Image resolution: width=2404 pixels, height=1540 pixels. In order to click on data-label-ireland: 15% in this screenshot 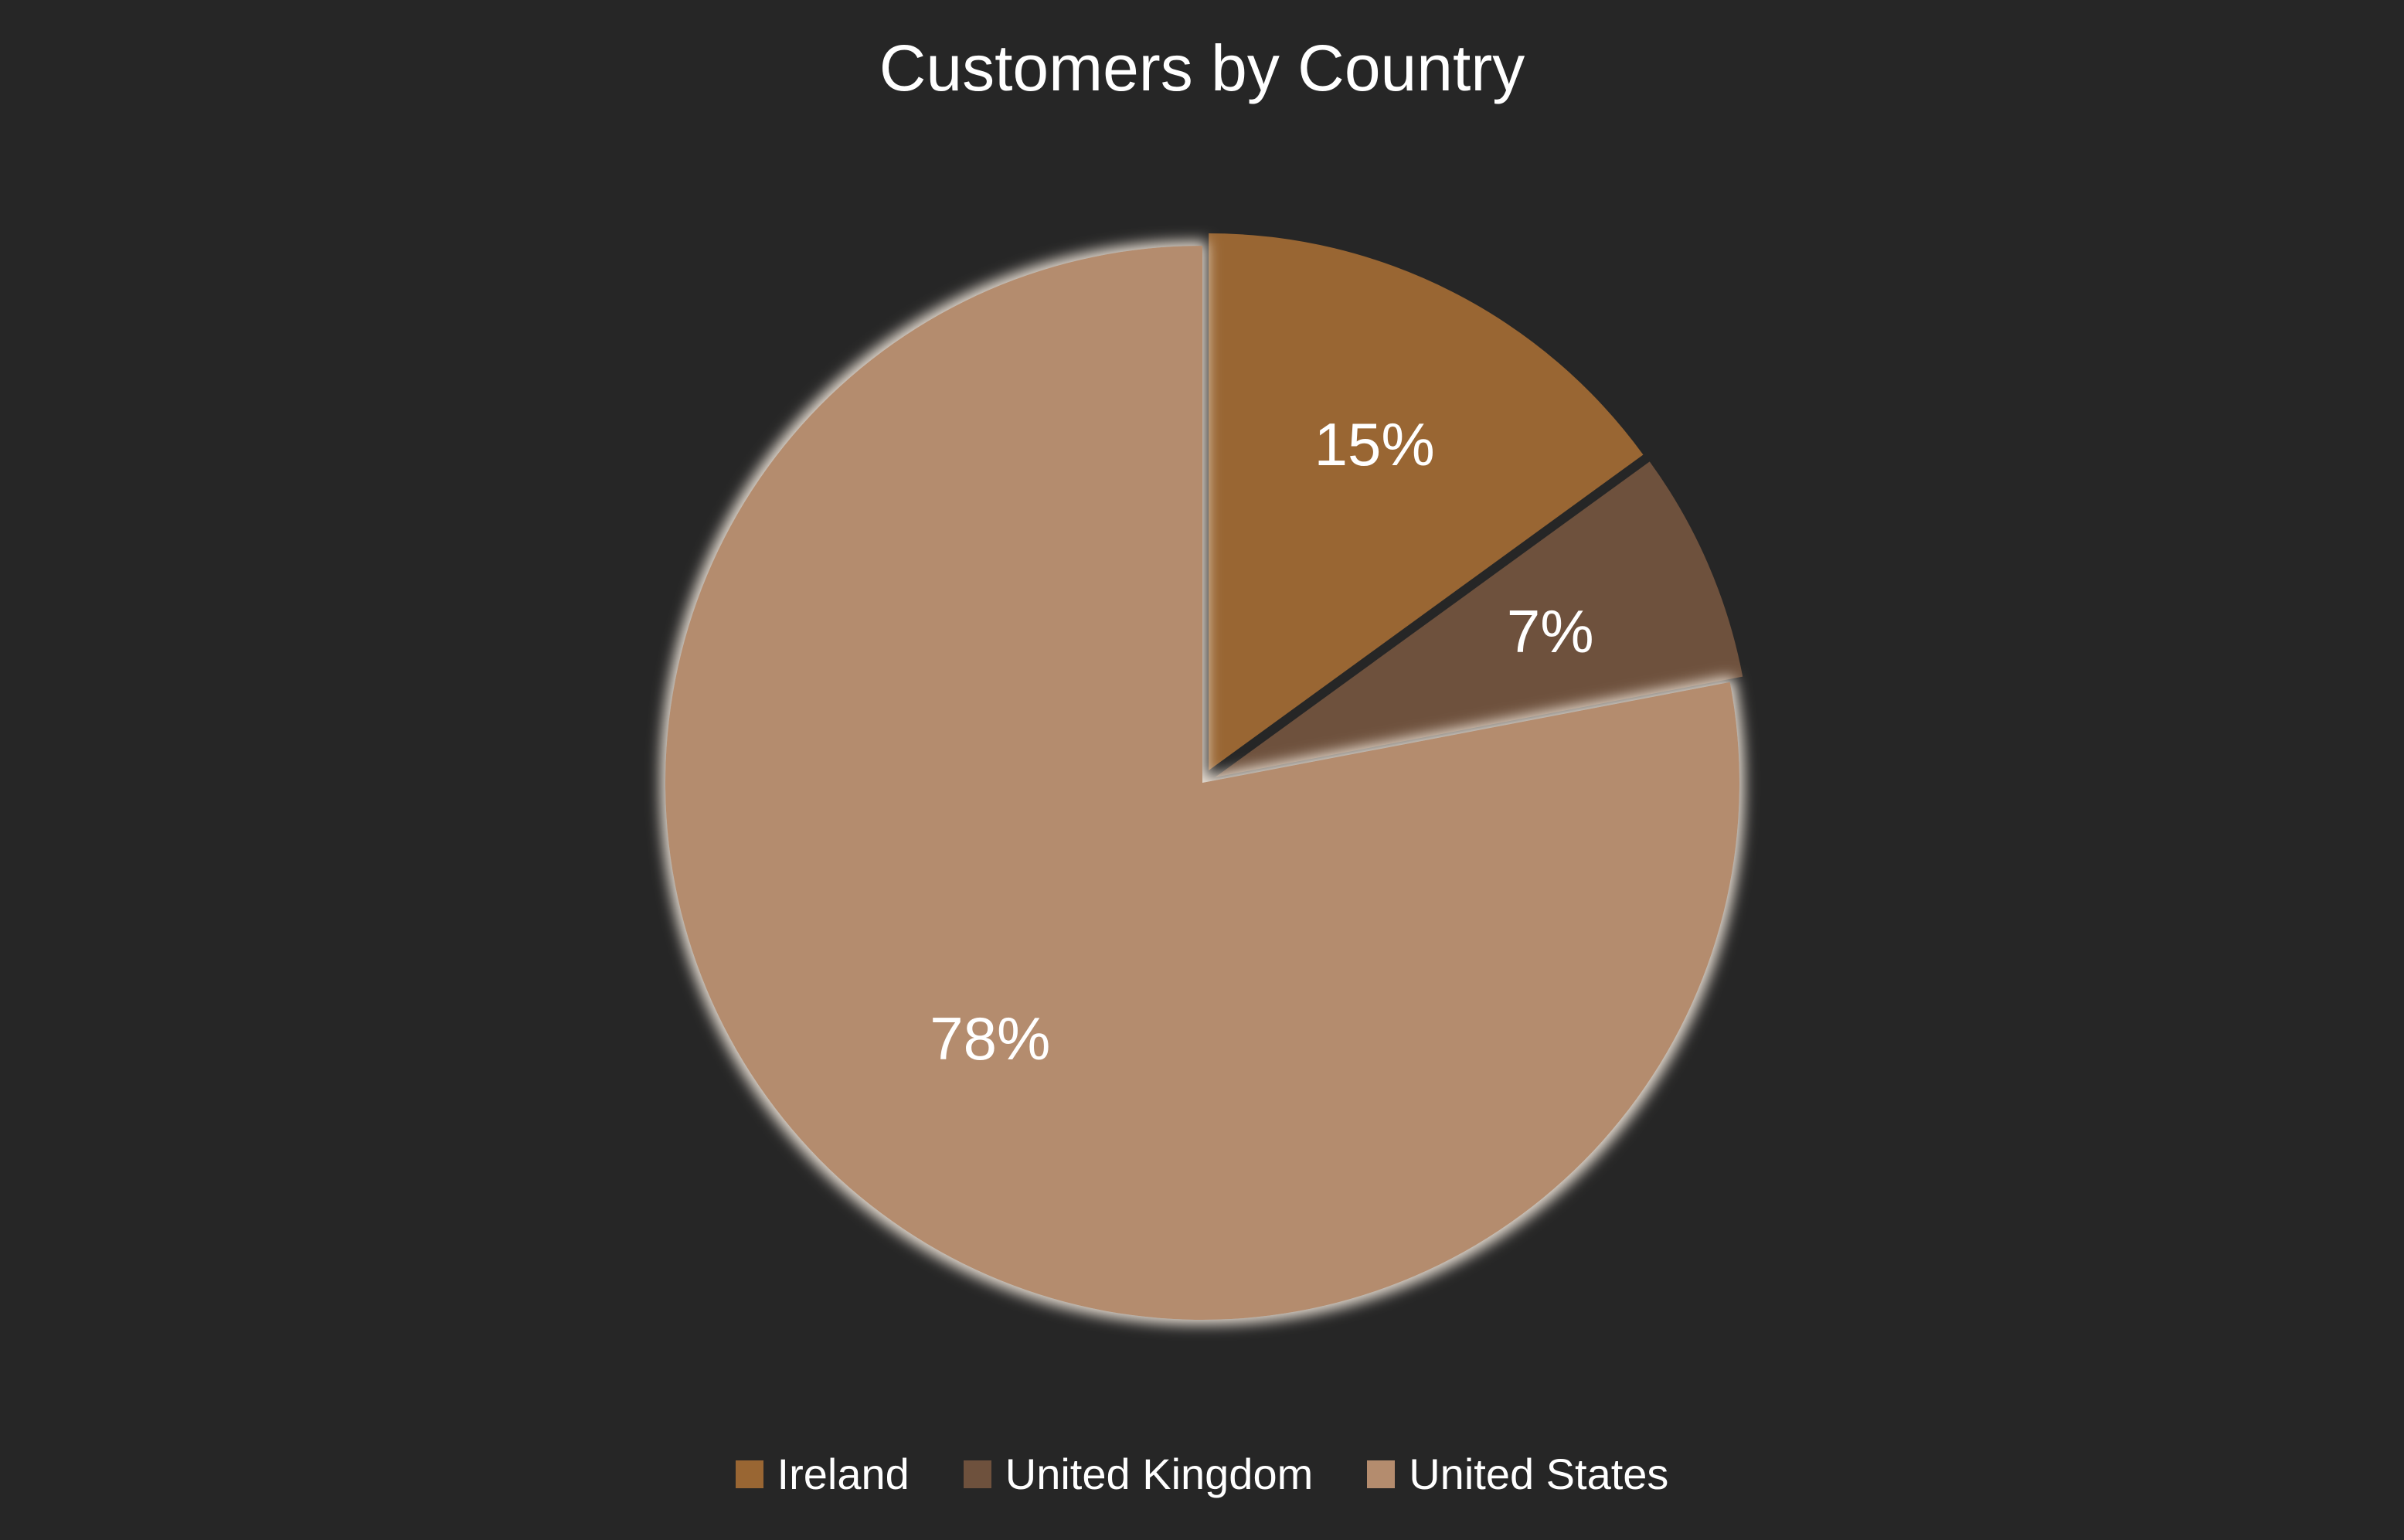, I will do `click(1374, 444)`.